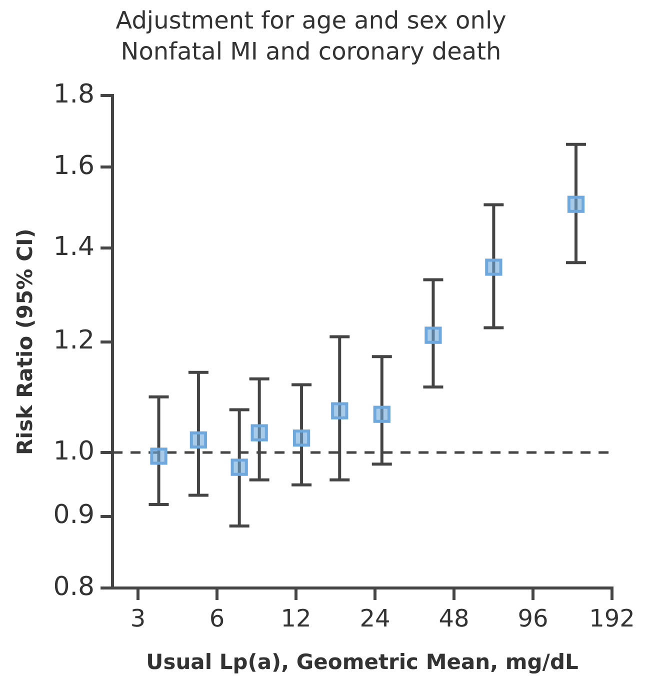 The height and width of the screenshot is (690, 652). What do you see at coordinates (217, 618) in the screenshot?
I see `x-tick-label: 6` at bounding box center [217, 618].